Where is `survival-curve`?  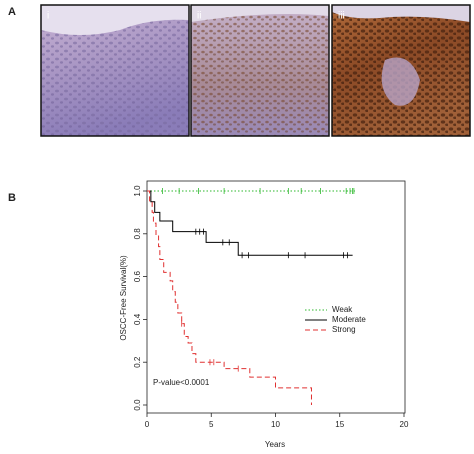 survival-curve is located at coordinates (250, 223).